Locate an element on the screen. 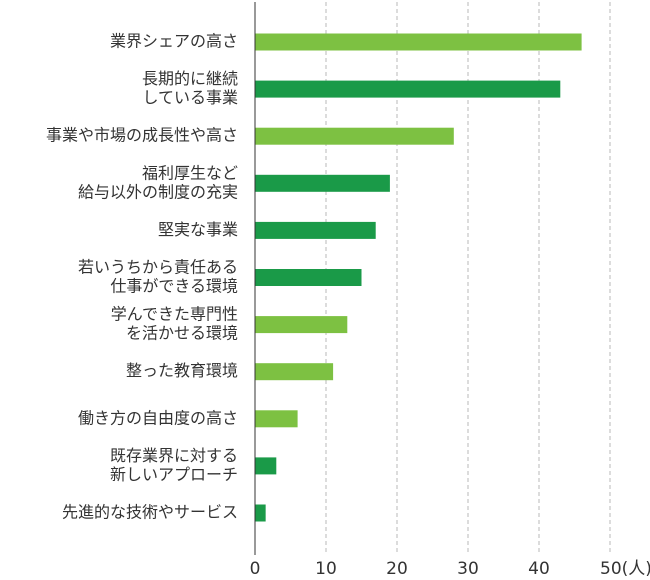 The height and width of the screenshot is (580, 650). category-label-6: 学んできた専門性を活かせる環境 is located at coordinates (174, 324).